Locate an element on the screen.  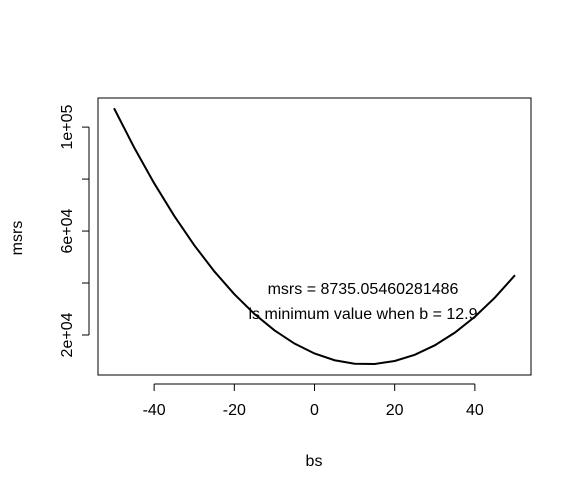
x-tick-label: -40 is located at coordinates (154, 410).